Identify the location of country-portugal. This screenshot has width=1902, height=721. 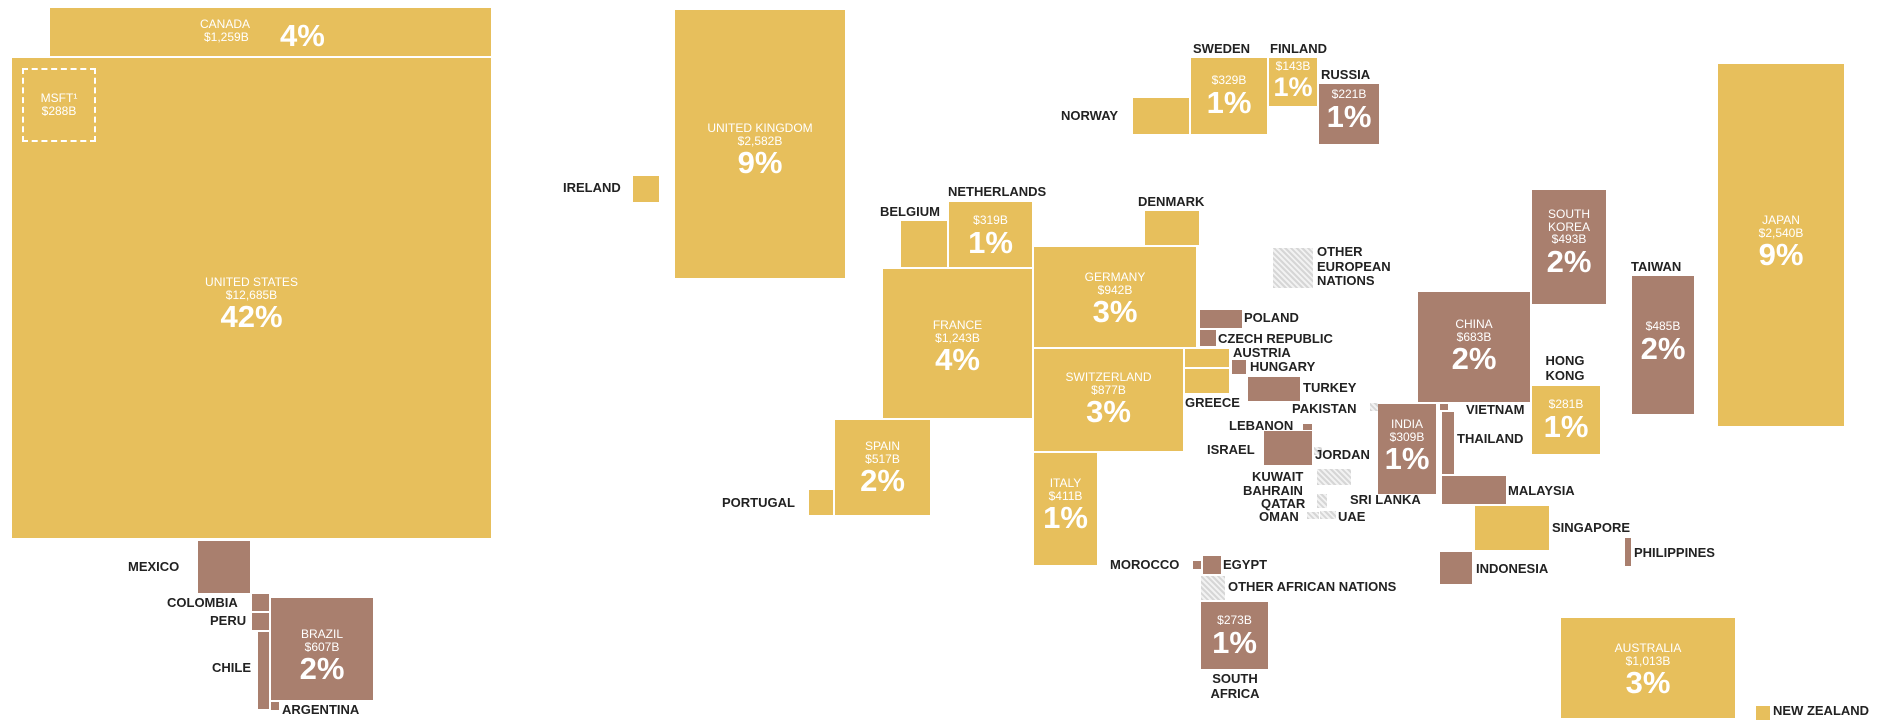
(821, 502).